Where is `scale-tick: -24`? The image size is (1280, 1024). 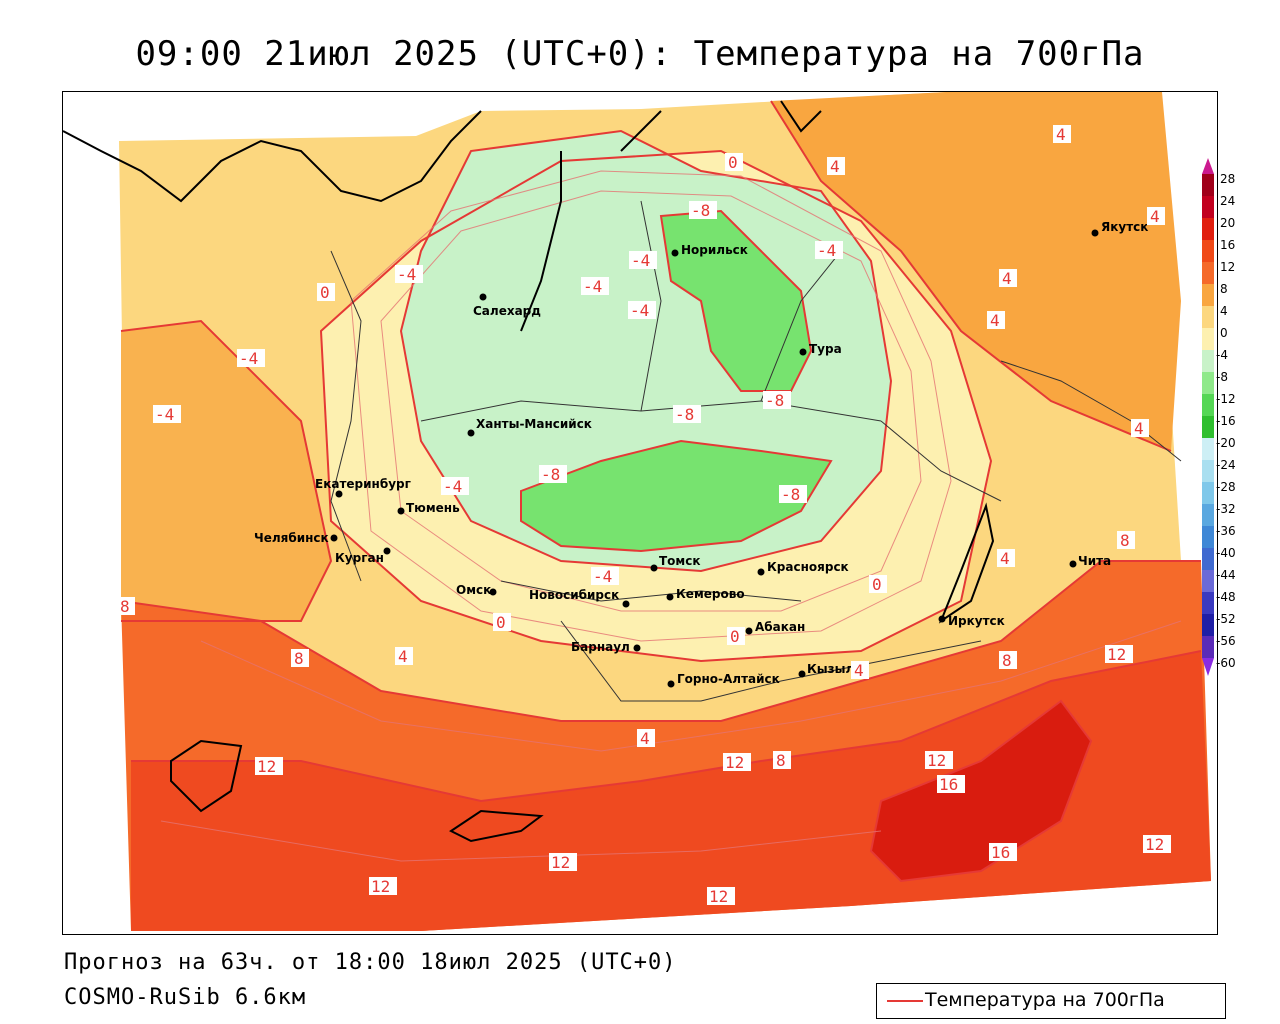
scale-tick: -24 is located at coordinates (1226, 465).